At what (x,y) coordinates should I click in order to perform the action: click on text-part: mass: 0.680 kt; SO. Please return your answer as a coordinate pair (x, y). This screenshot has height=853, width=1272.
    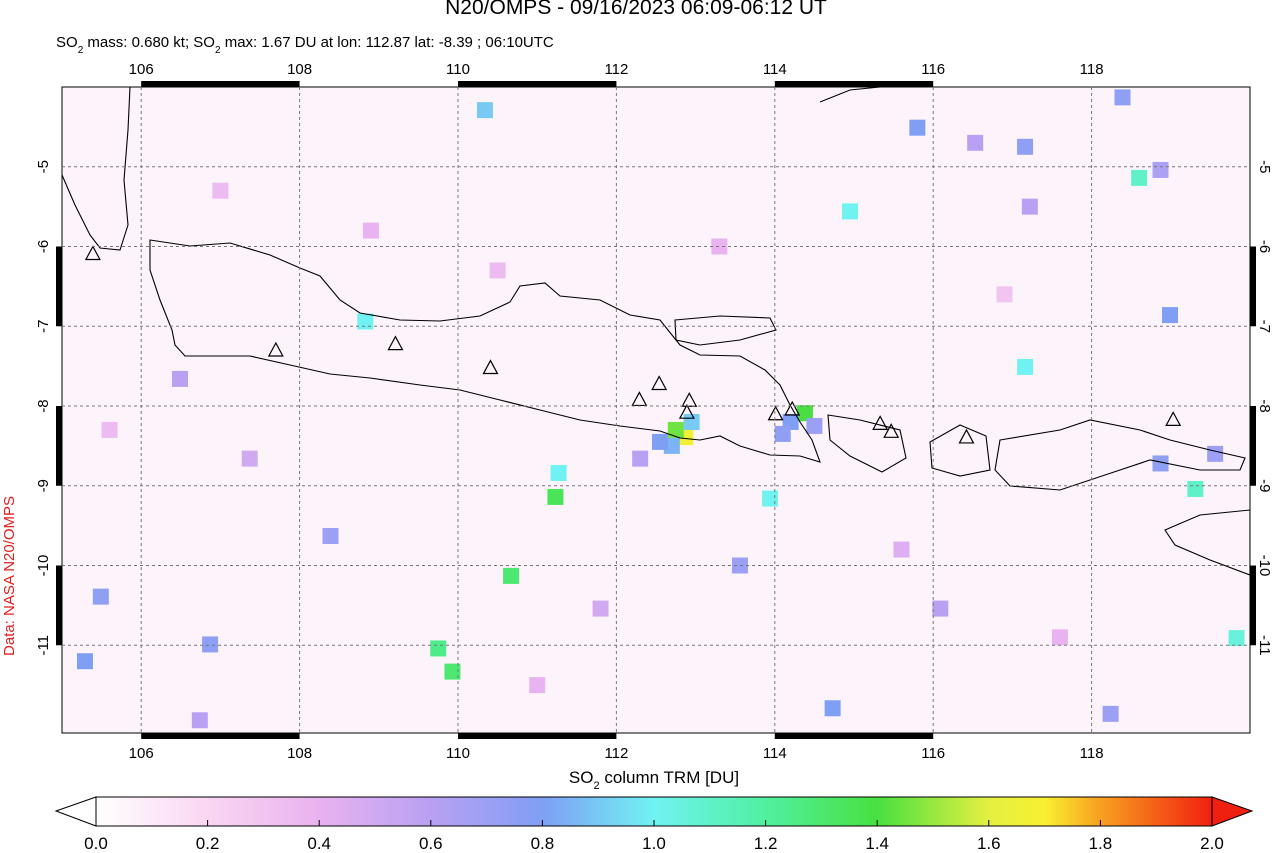
    Looking at the image, I should click on (149, 42).